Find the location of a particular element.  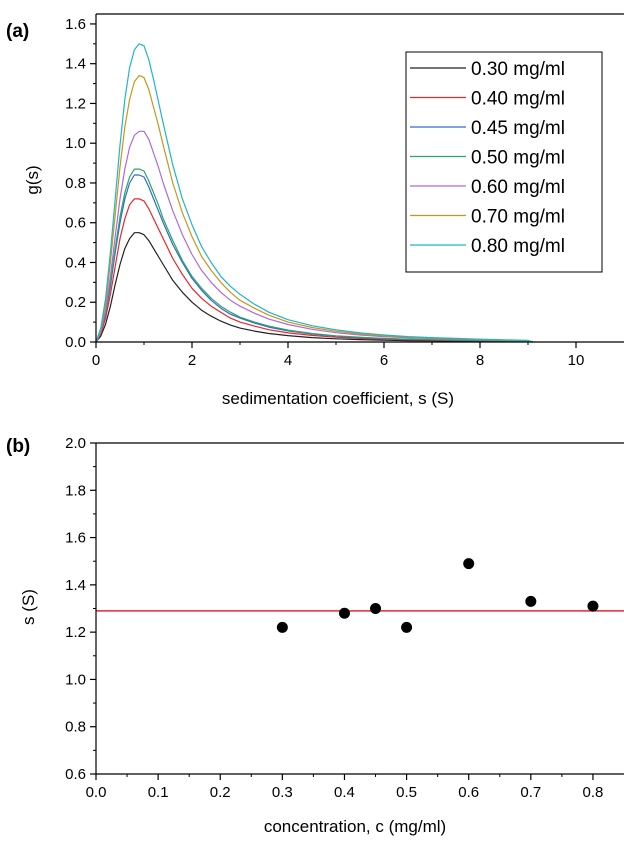

legend-label: 0.40 mg/ml is located at coordinates (518, 99).